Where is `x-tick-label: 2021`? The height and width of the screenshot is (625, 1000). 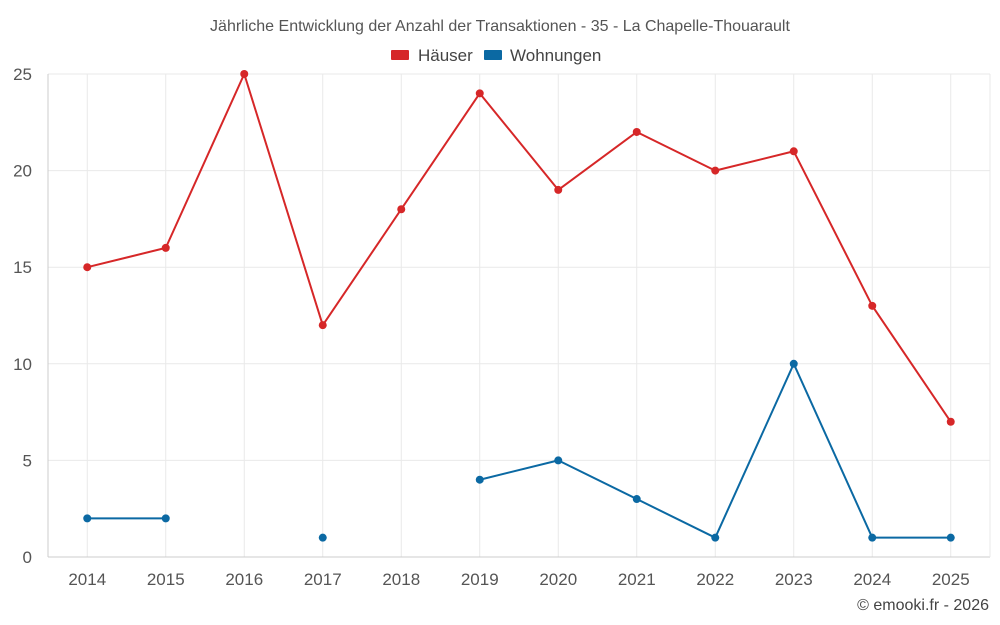 x-tick-label: 2021 is located at coordinates (637, 579).